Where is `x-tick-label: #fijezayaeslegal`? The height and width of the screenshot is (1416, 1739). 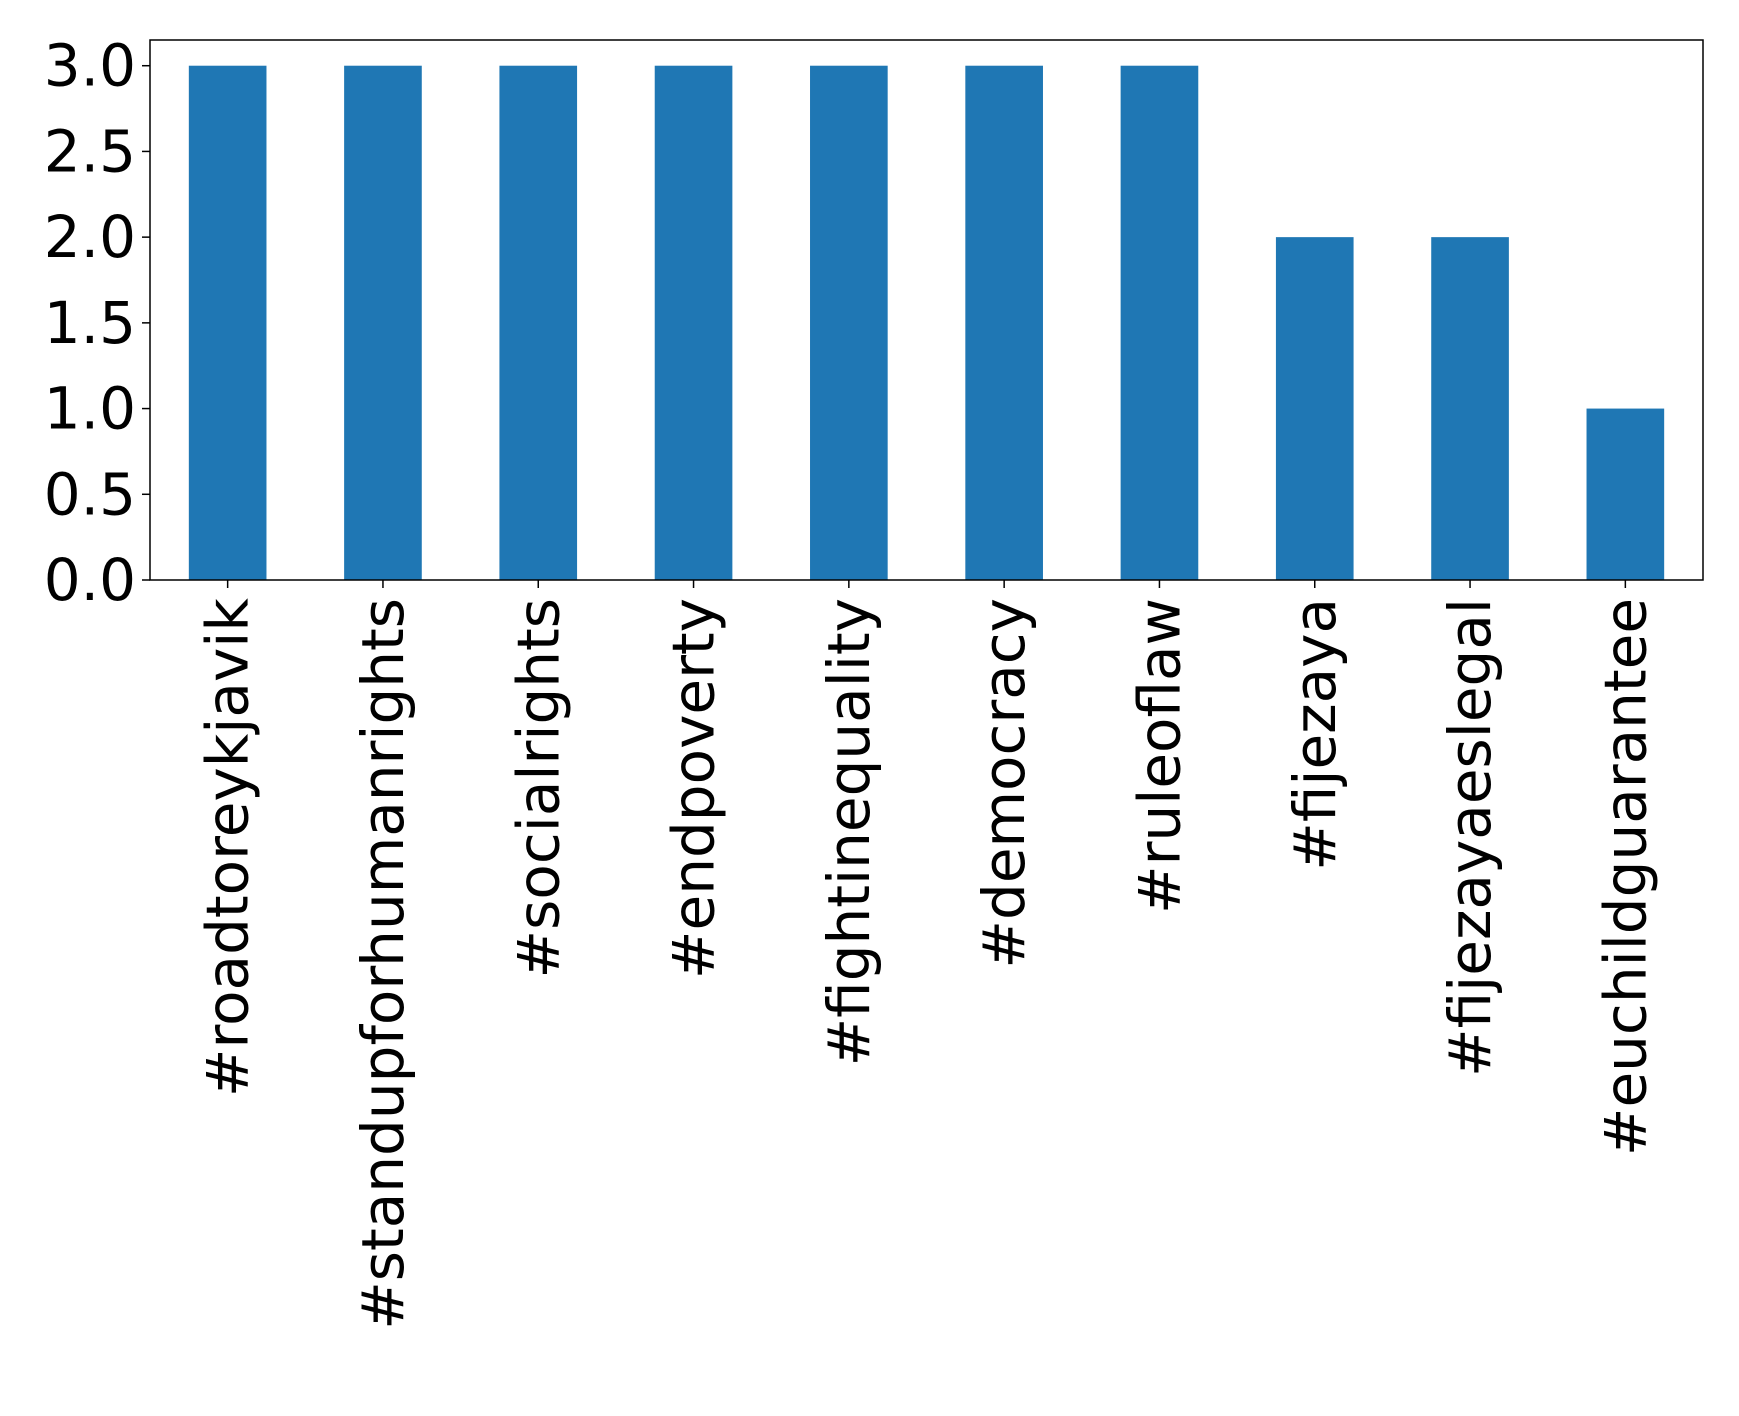
x-tick-label: #fijezayaeslegal is located at coordinates (1470, 837).